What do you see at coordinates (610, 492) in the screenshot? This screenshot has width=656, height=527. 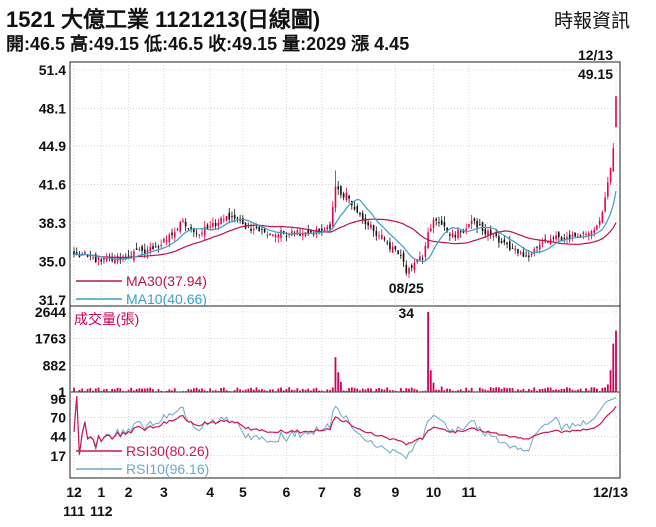 I see `month-tick-label: 12/13` at bounding box center [610, 492].